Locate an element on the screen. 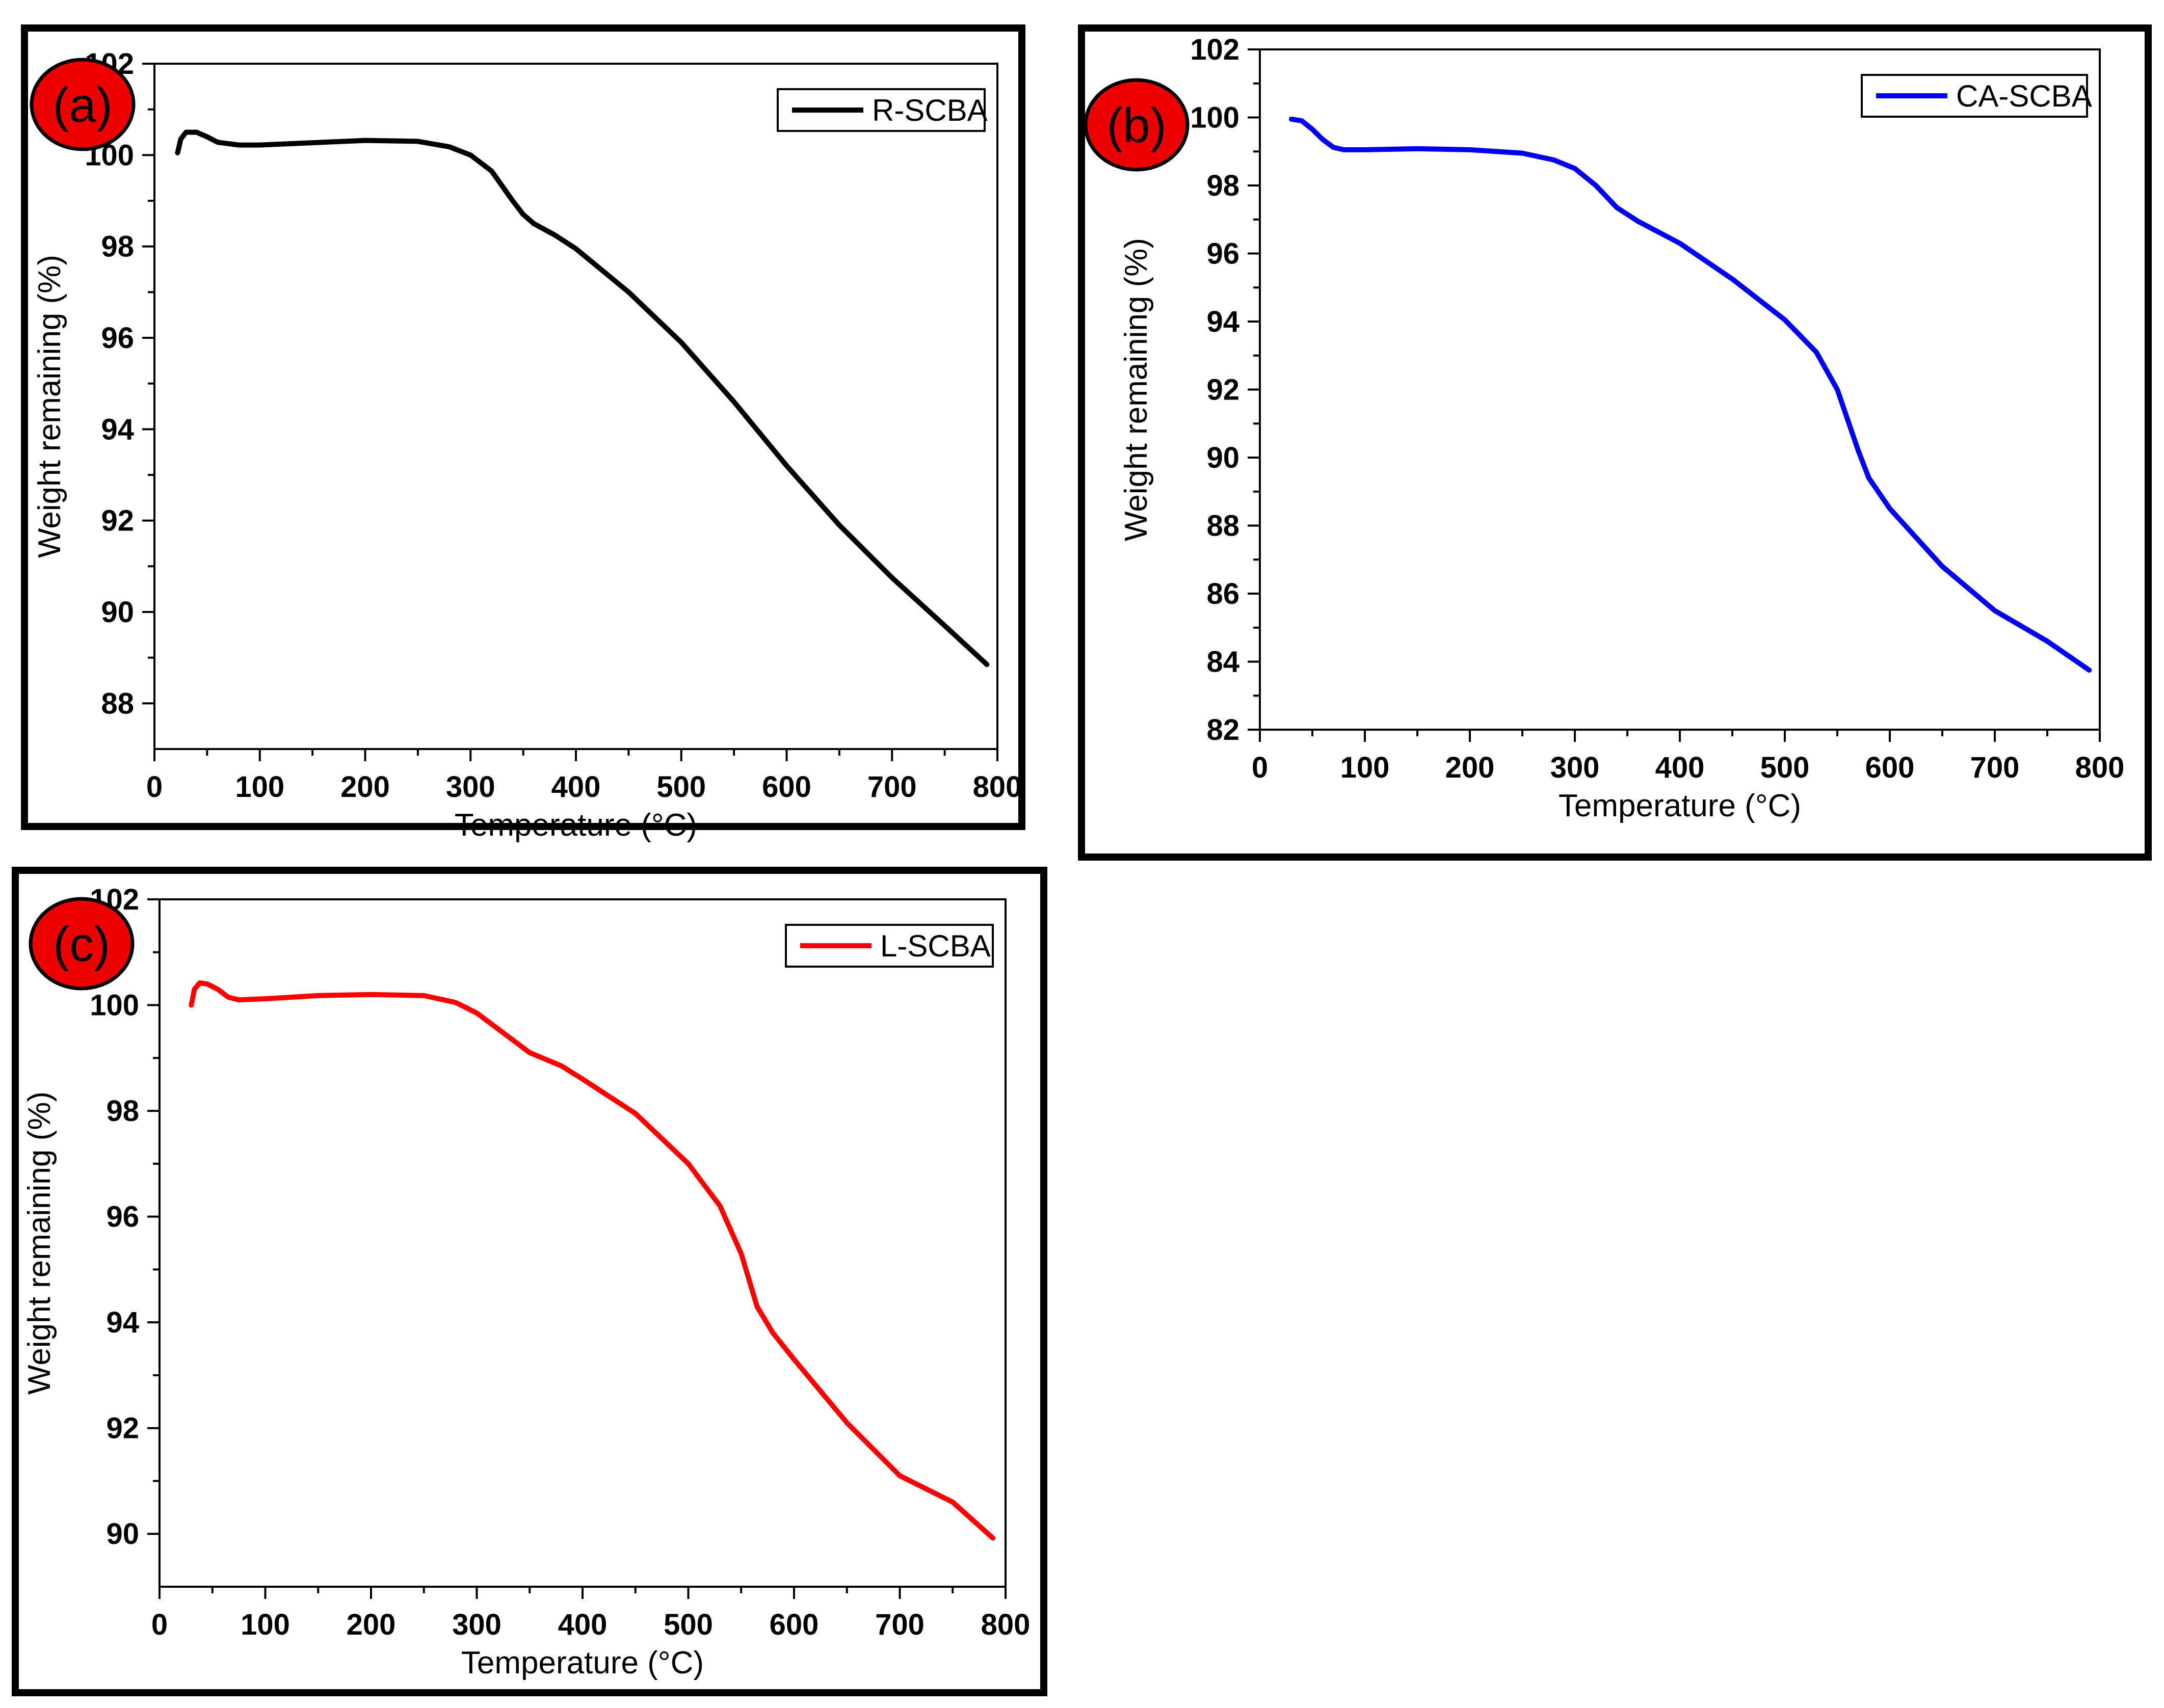 This screenshot has height=1708, width=2164. legend-label: L-SCBA is located at coordinates (936, 946).